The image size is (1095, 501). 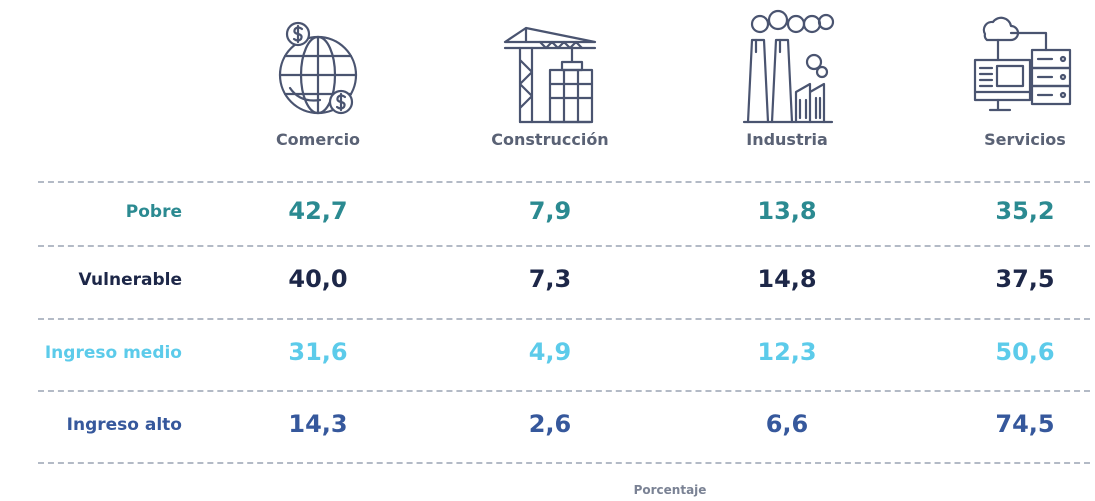 What do you see at coordinates (113, 353) in the screenshot?
I see `row-label: Ingreso medio` at bounding box center [113, 353].